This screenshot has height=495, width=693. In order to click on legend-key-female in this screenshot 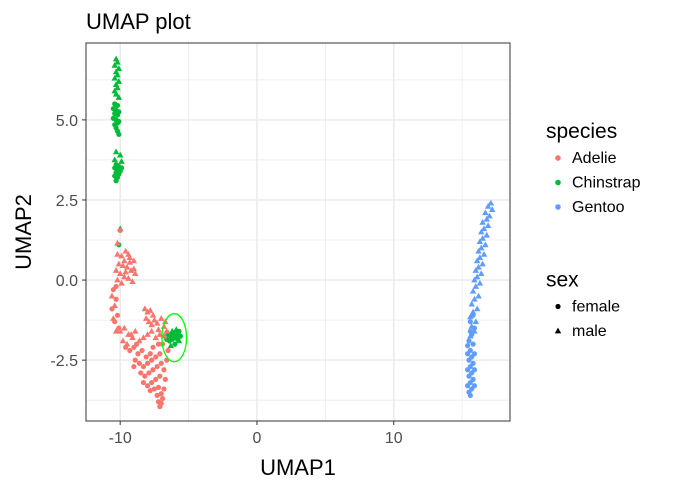, I will do `click(558, 306)`.